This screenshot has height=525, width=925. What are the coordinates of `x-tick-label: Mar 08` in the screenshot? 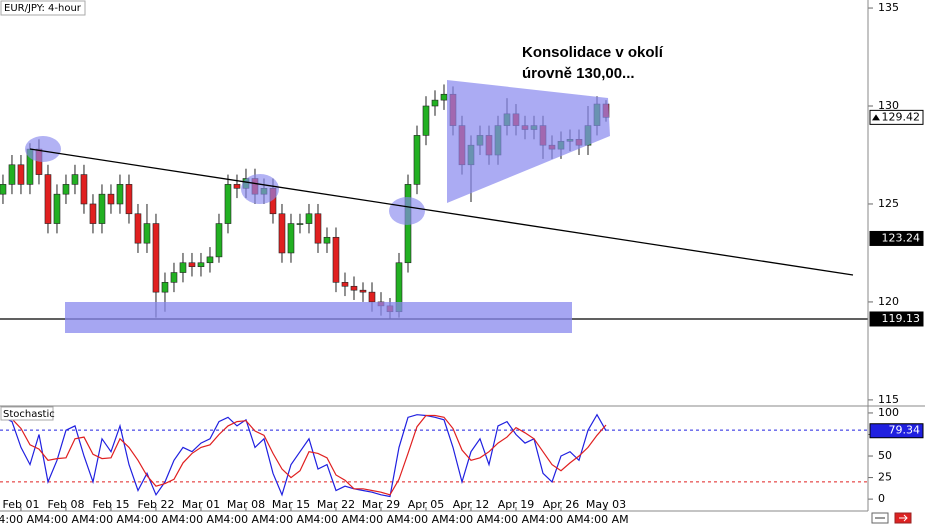 It's located at (246, 504).